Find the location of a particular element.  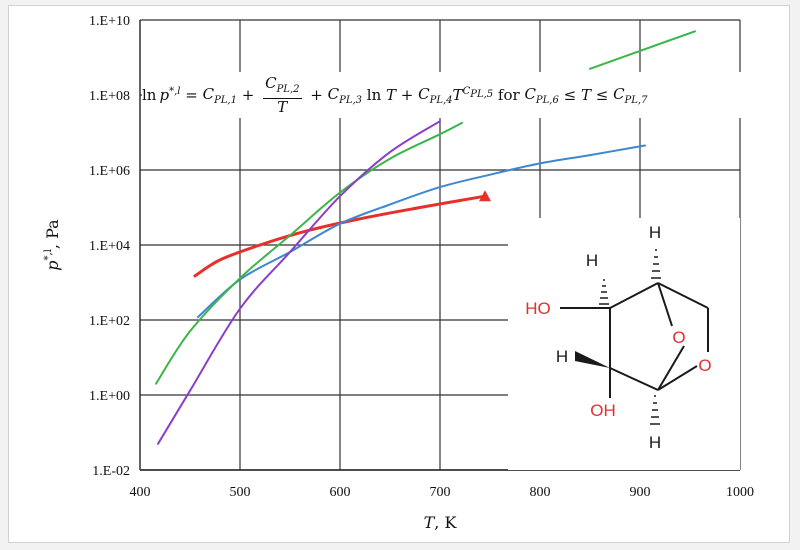

y-tick-label: 1.E+00 is located at coordinates (109, 396).